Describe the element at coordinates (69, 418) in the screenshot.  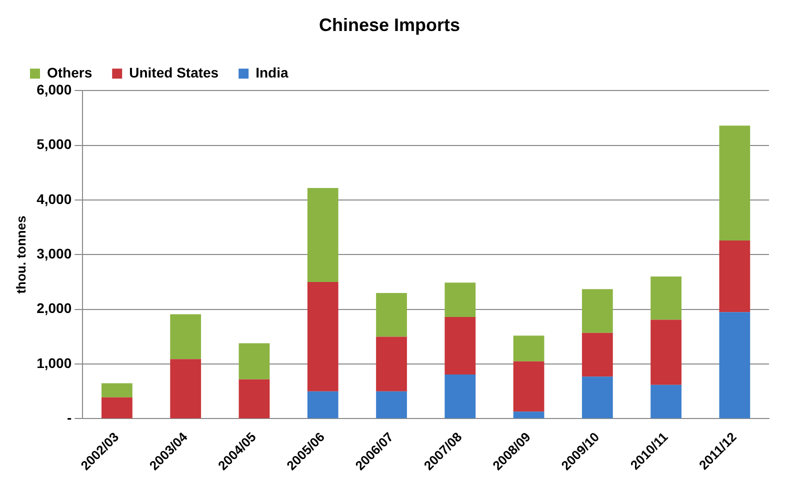
I see `y-tick-label: -` at that location.